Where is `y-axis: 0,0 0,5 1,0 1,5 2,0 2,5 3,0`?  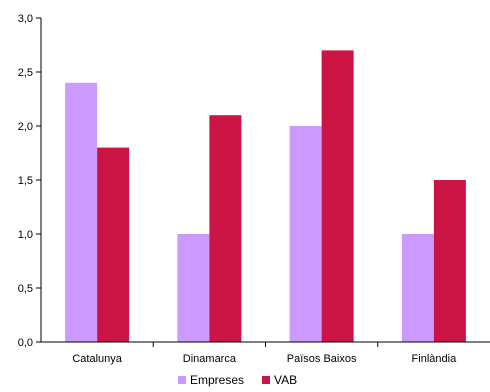
y-axis: 0,0 0,5 1,0 1,5 2,0 2,5 3,0 is located at coordinates (30, 181).